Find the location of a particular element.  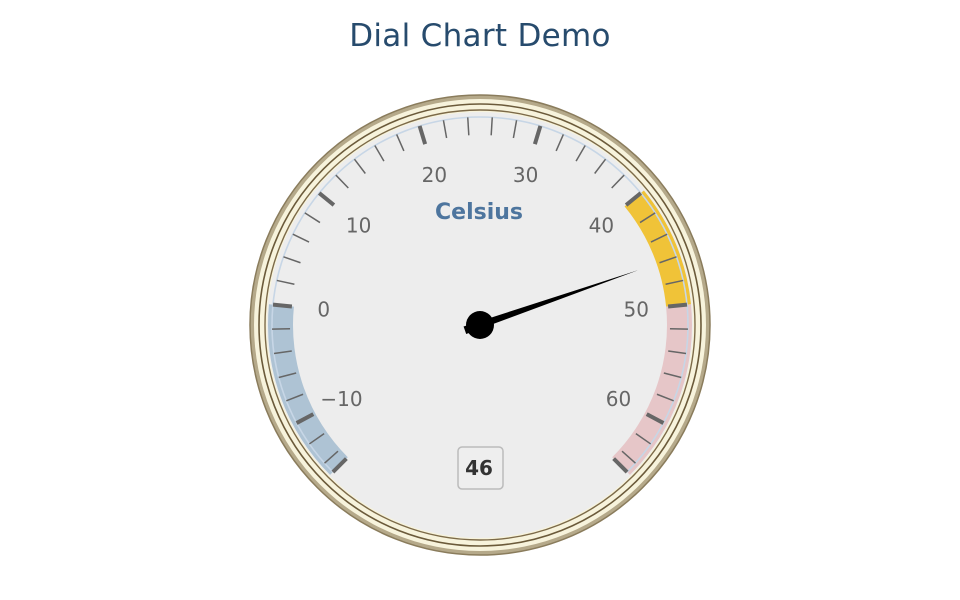

tick-label: 40 is located at coordinates (601, 225).